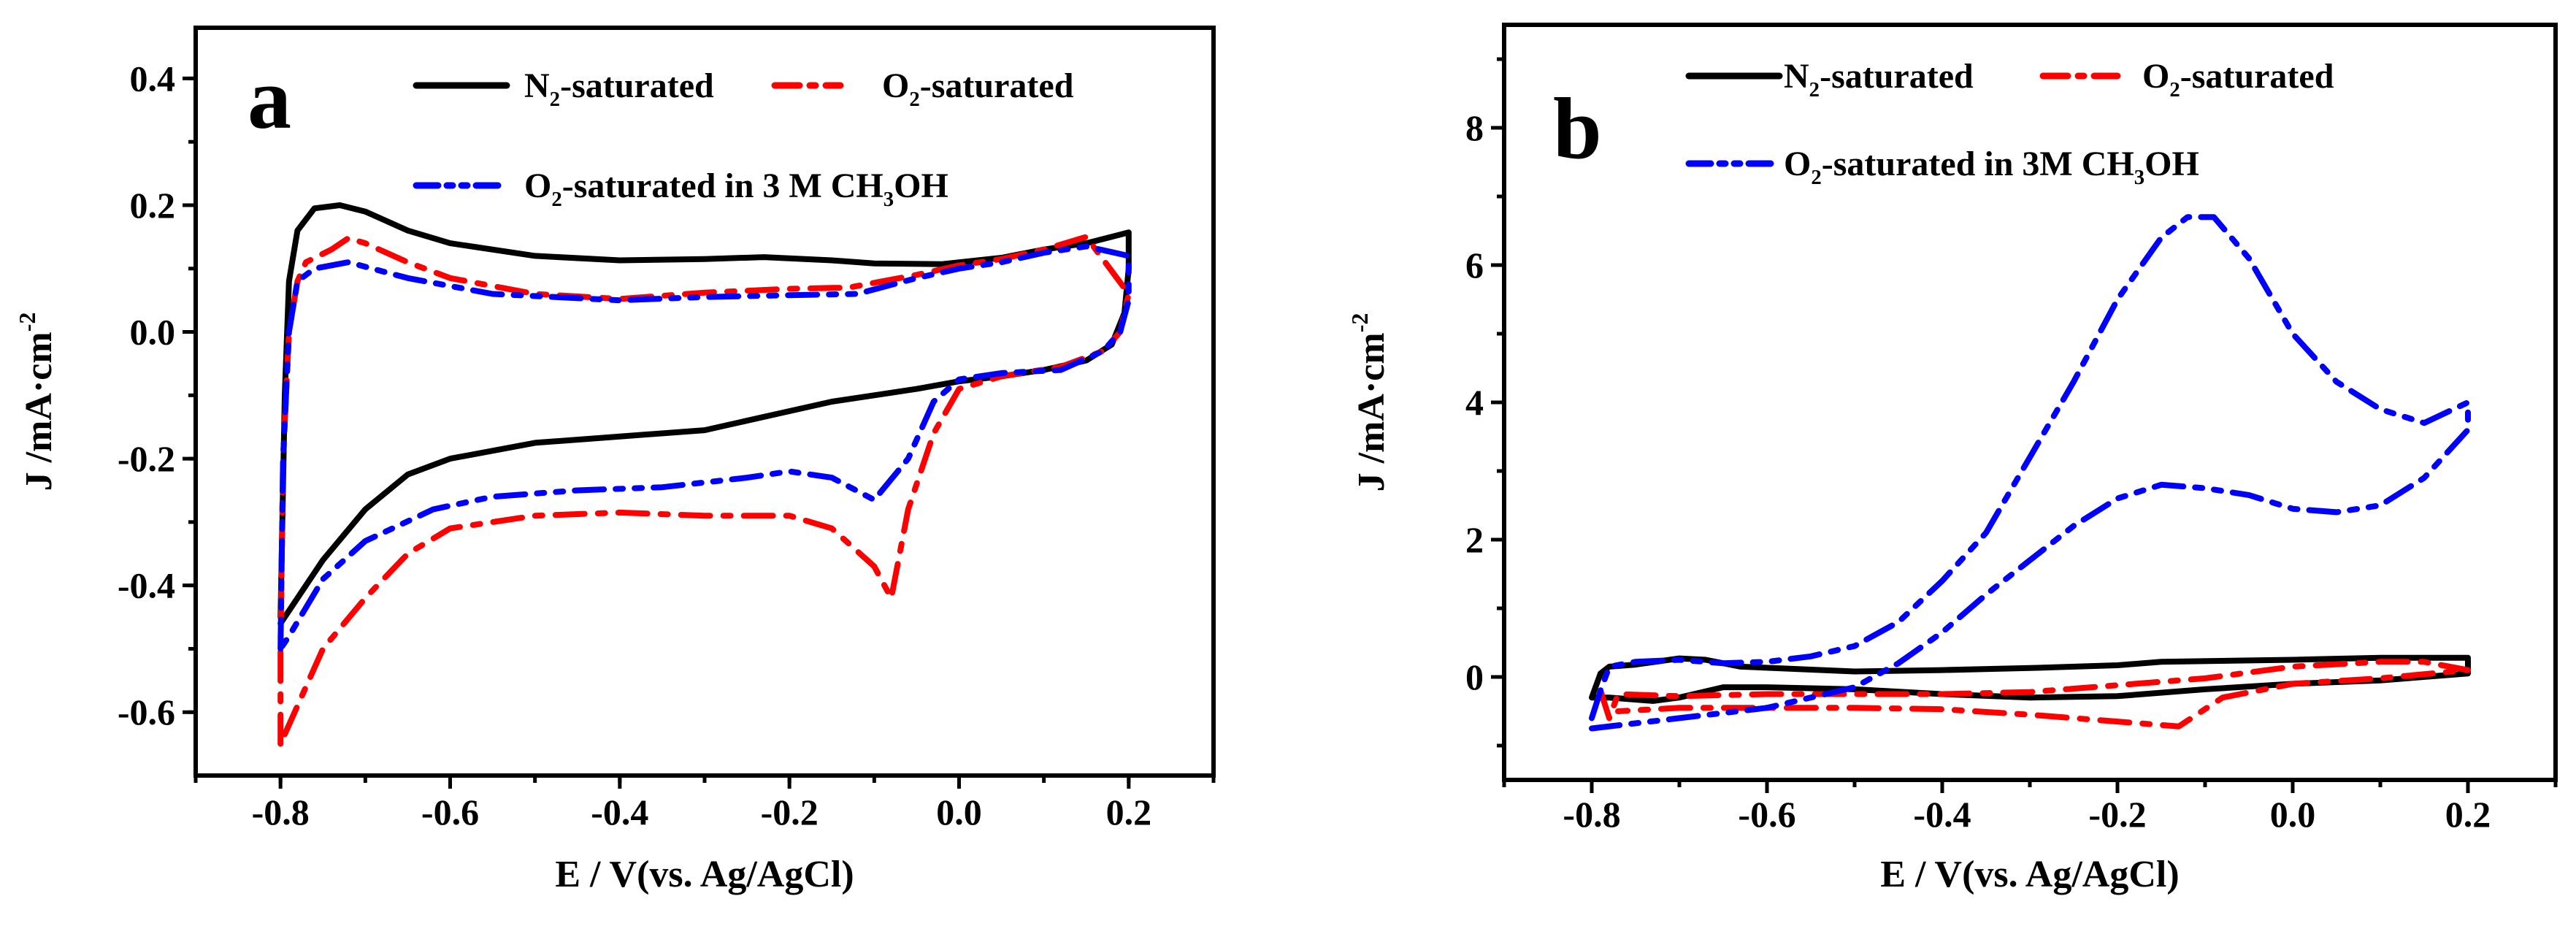 This screenshot has width=2576, height=934. I want to click on y-tick-label: 0, so click(1474, 677).